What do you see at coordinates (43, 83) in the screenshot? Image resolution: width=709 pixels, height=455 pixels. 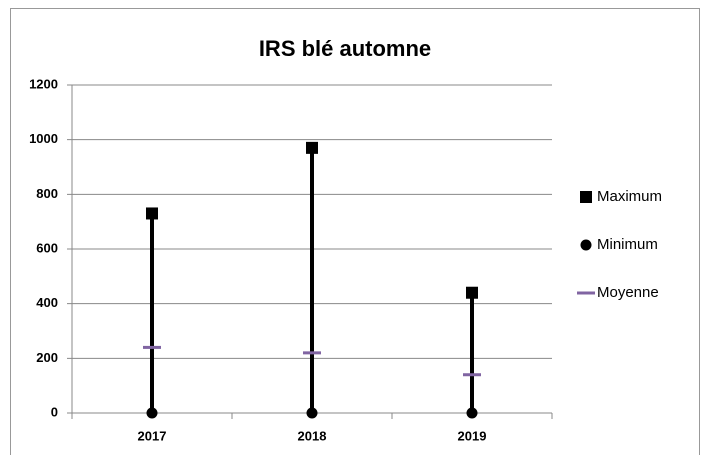 I see `y-tick-label: 1200` at bounding box center [43, 83].